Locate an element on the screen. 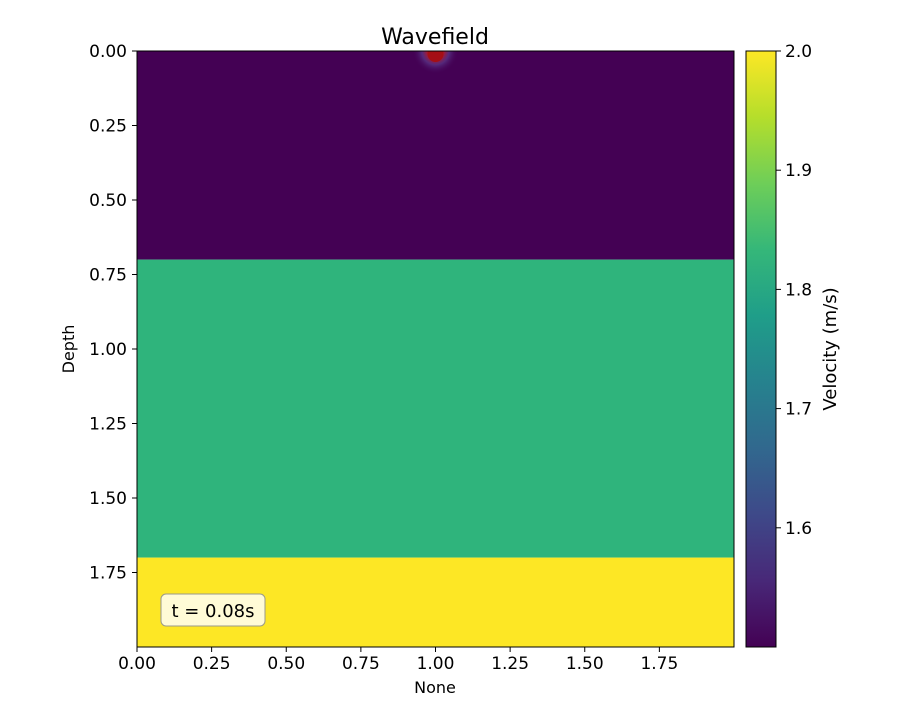  x-axis-label: None is located at coordinates (435, 687).